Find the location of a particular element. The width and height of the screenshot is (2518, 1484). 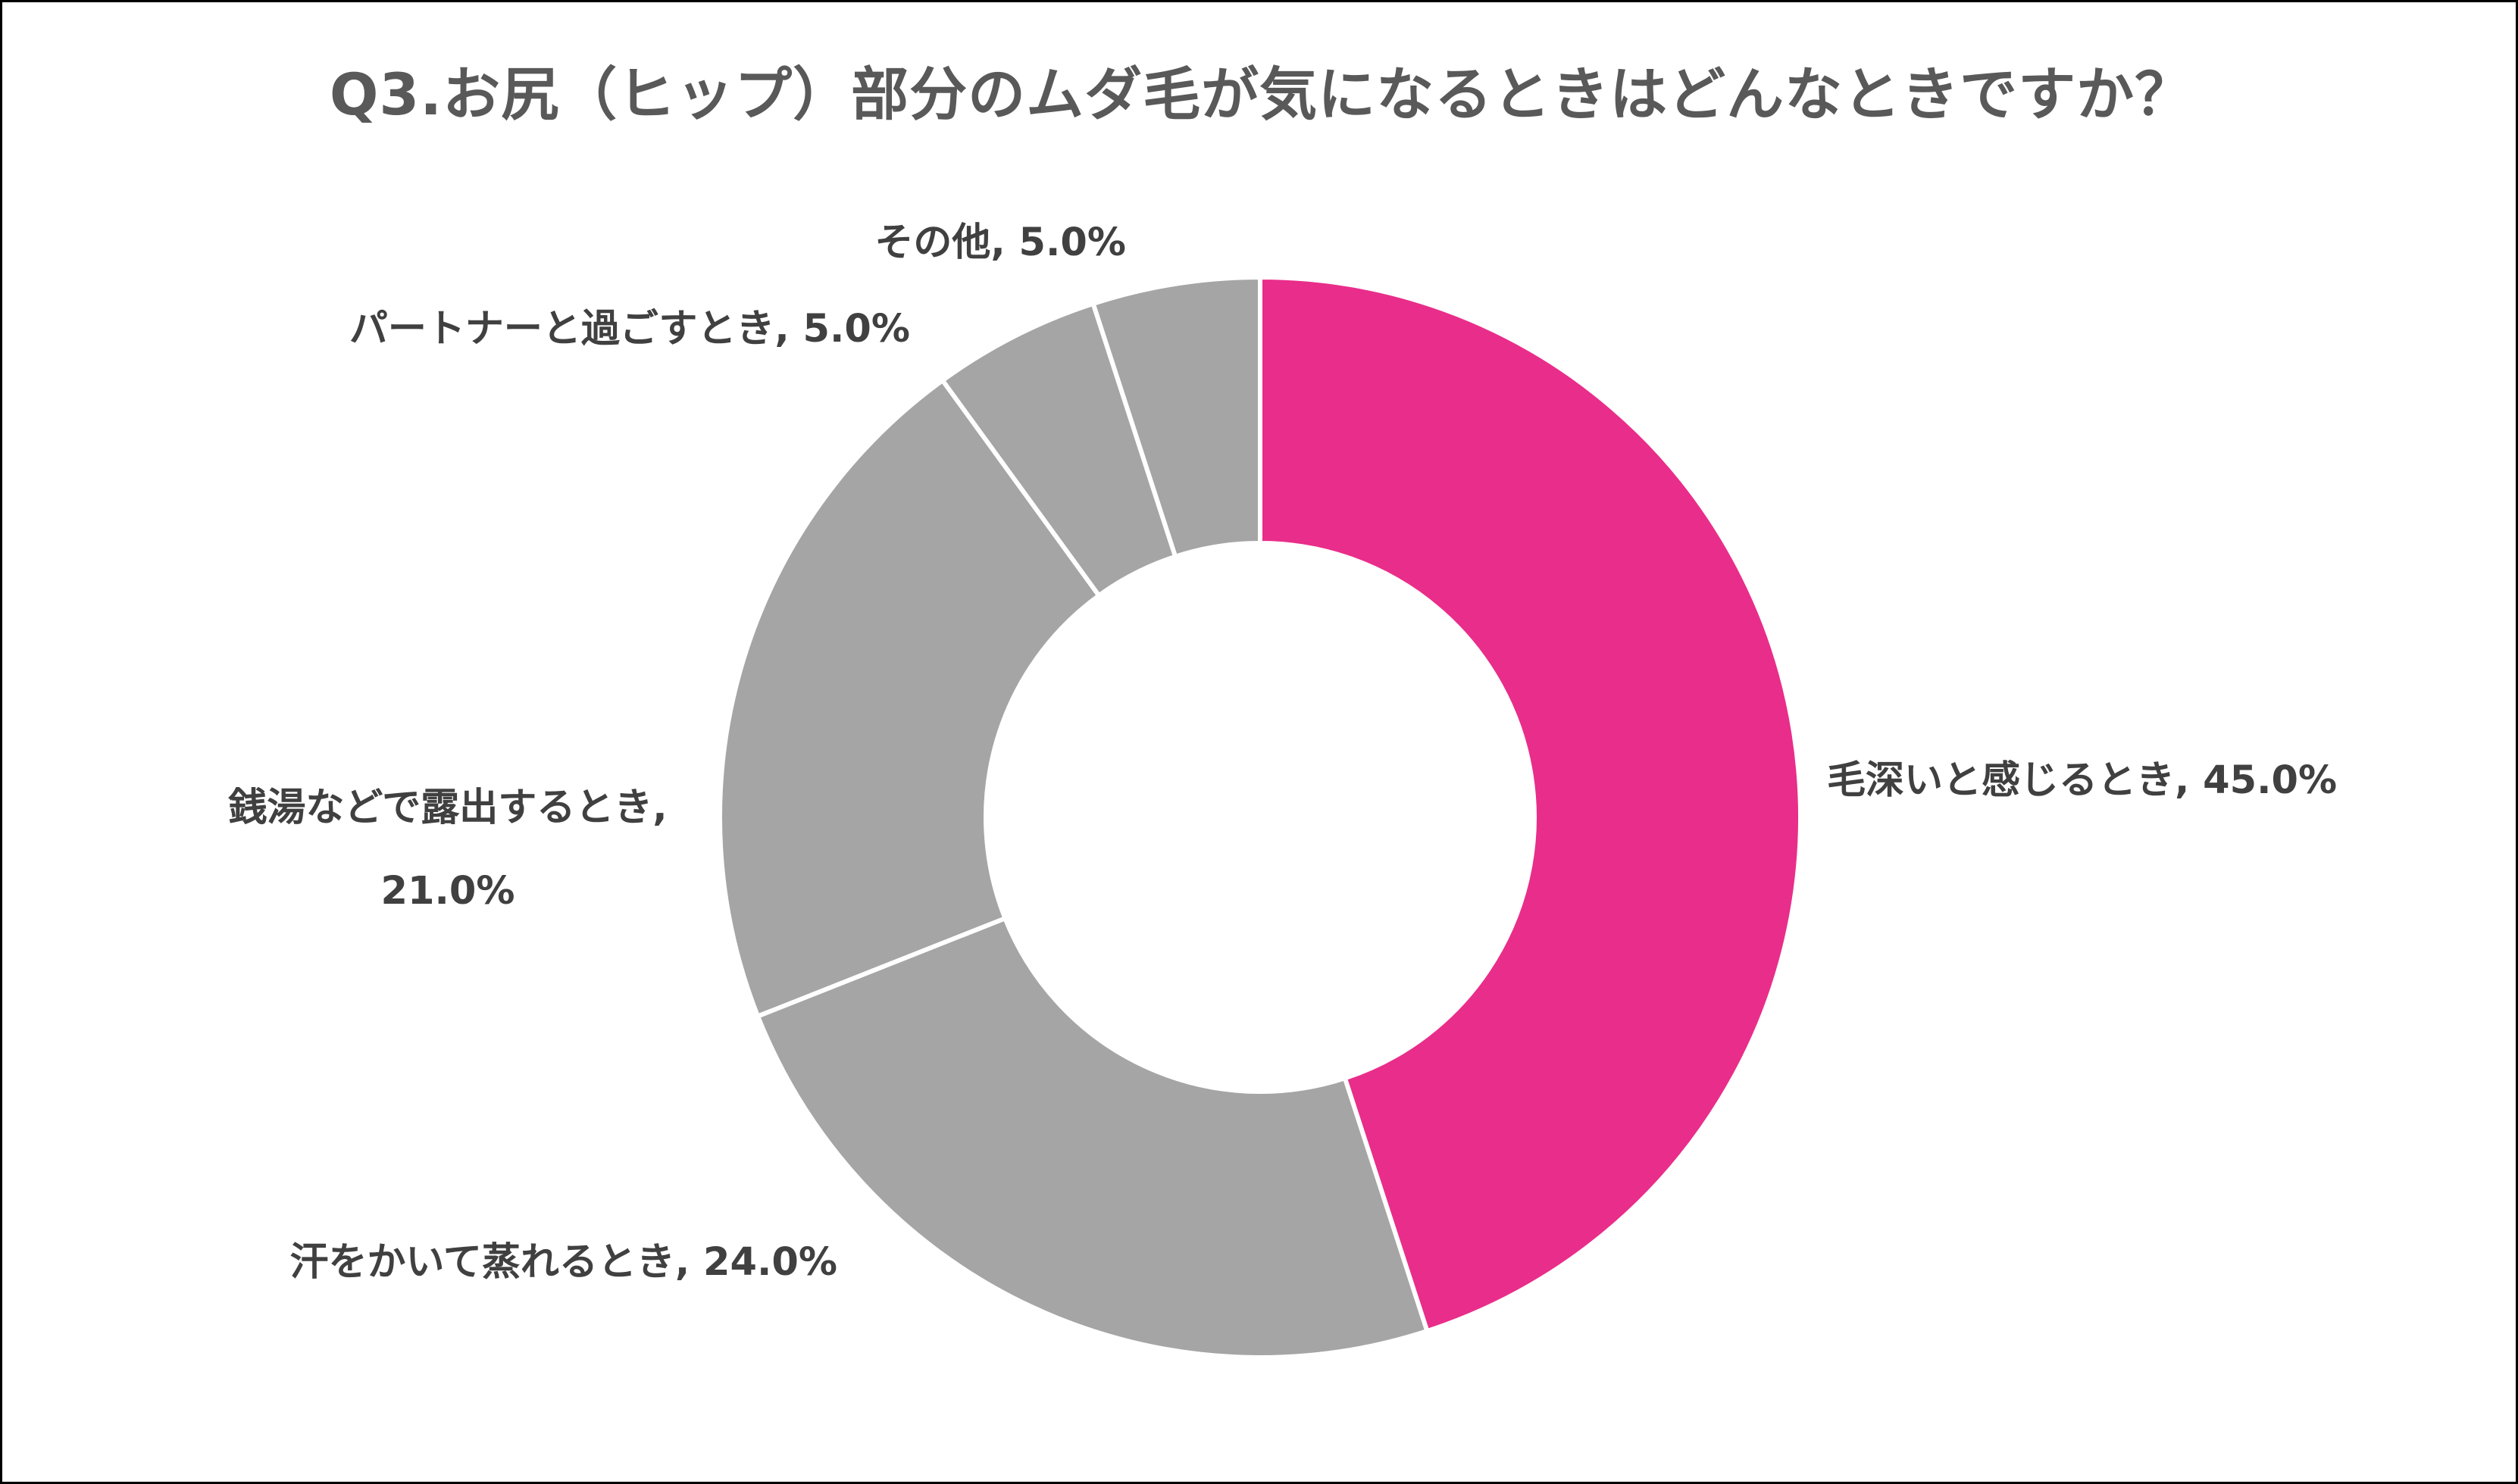

slice-label-5: その他, 5.0% is located at coordinates (1000, 242).